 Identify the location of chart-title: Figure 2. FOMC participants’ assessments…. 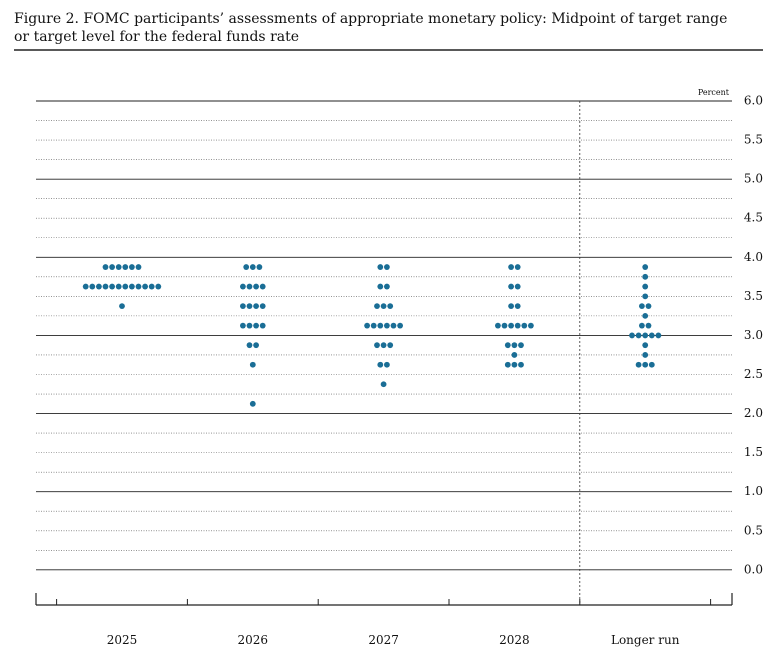
(370, 19).